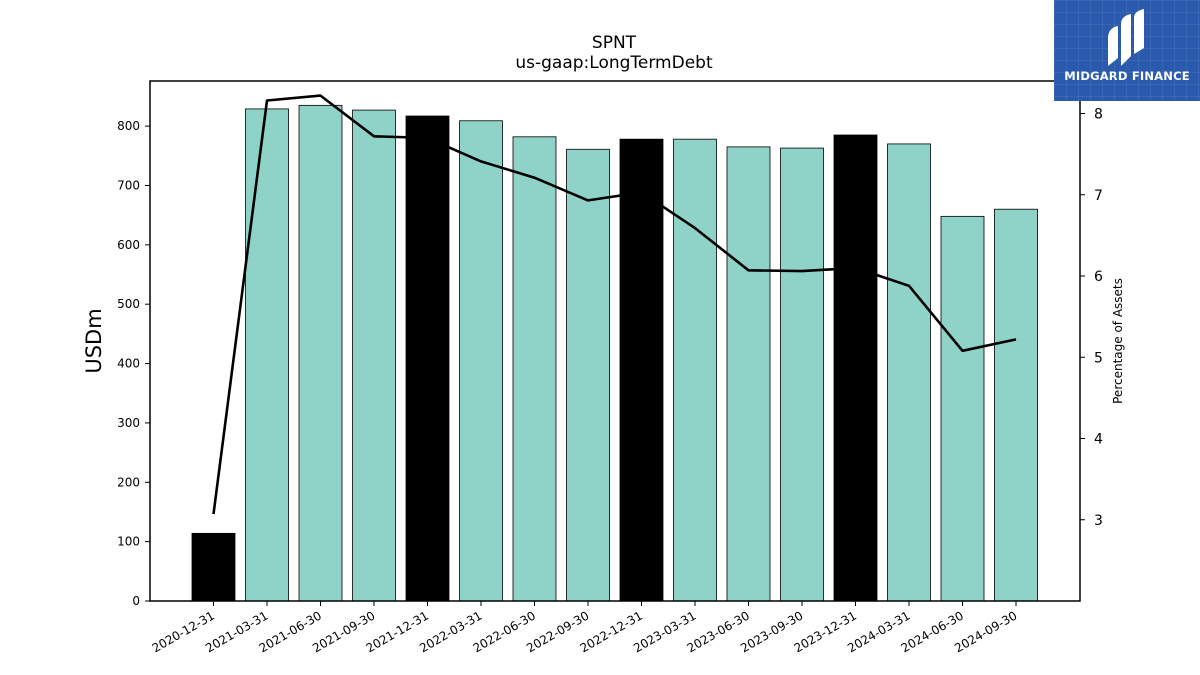  Describe the element at coordinates (128, 304) in the screenshot. I see `y-tick-label: 500` at that location.